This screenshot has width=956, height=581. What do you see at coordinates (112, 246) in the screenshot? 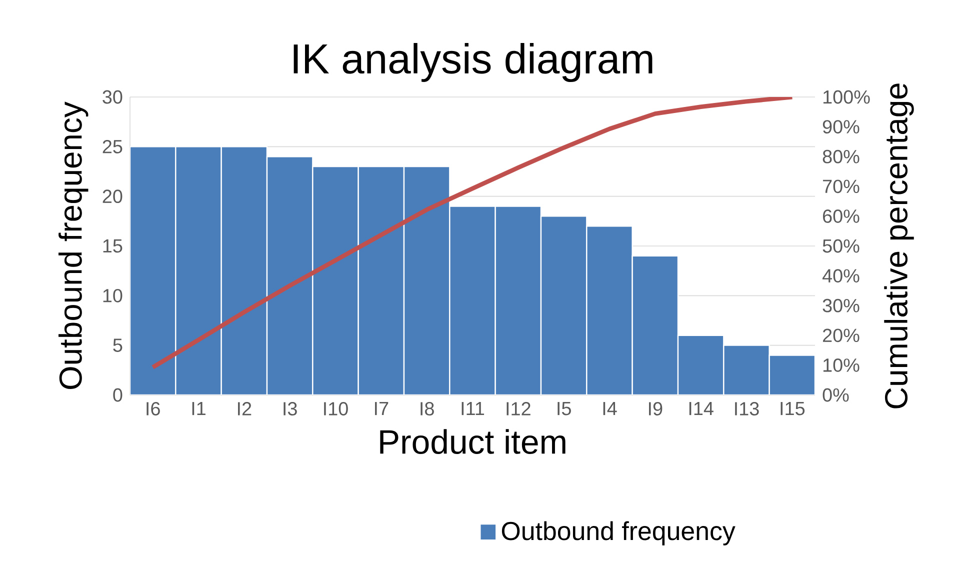
I see `y-tick-label: 15` at bounding box center [112, 246].